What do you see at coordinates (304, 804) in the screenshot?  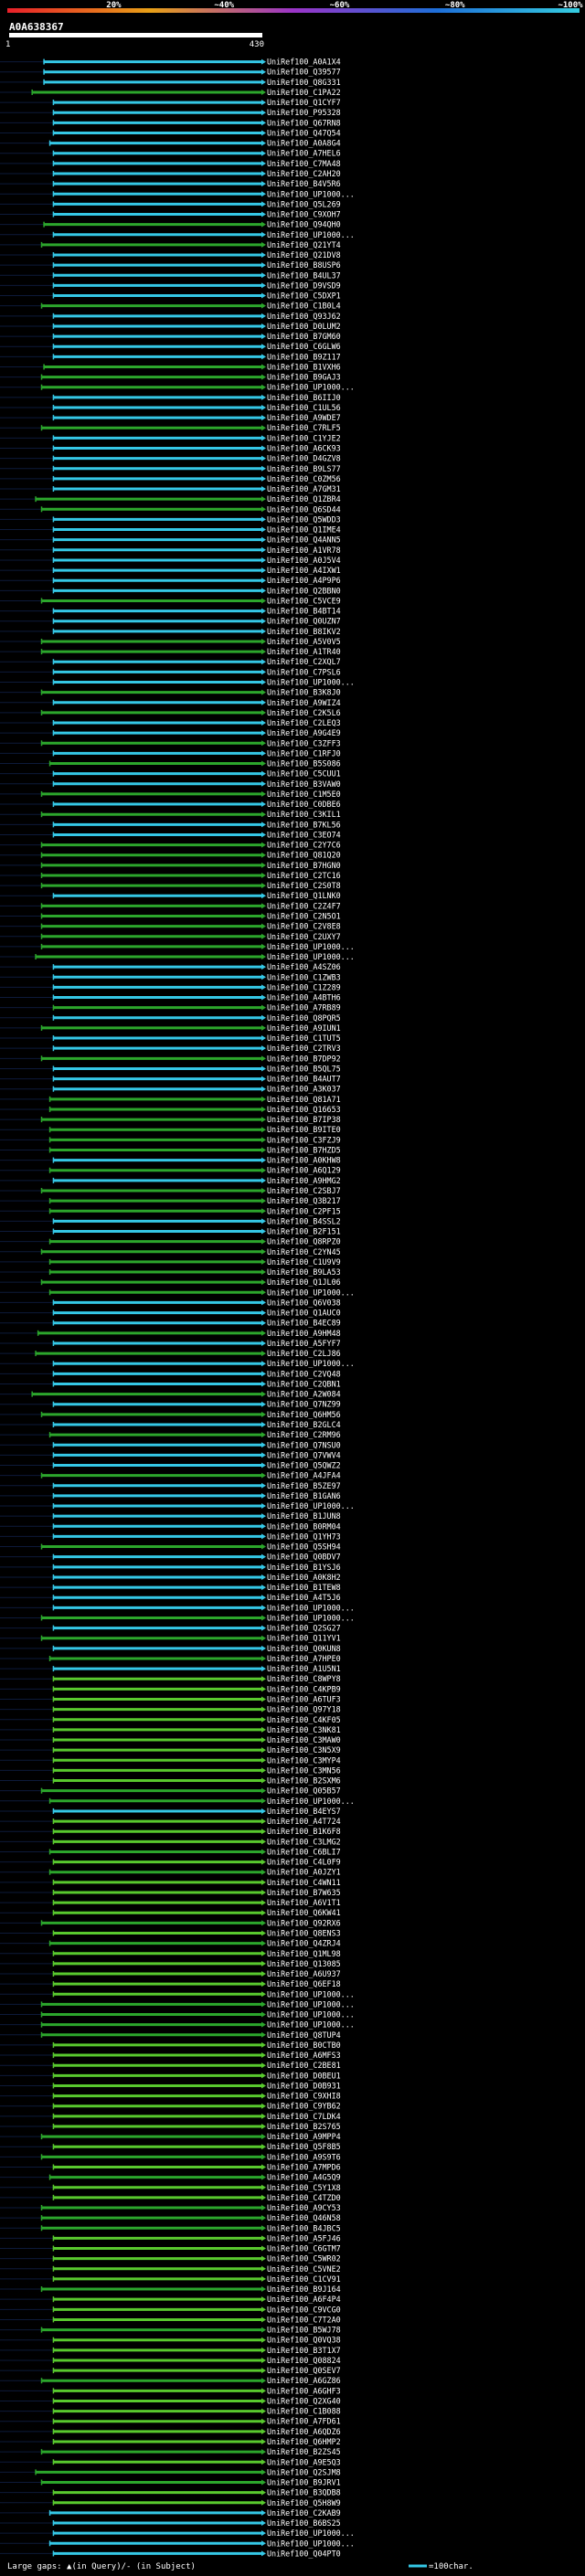 I see `hit-label: UniRef100_C0DBE6` at bounding box center [304, 804].